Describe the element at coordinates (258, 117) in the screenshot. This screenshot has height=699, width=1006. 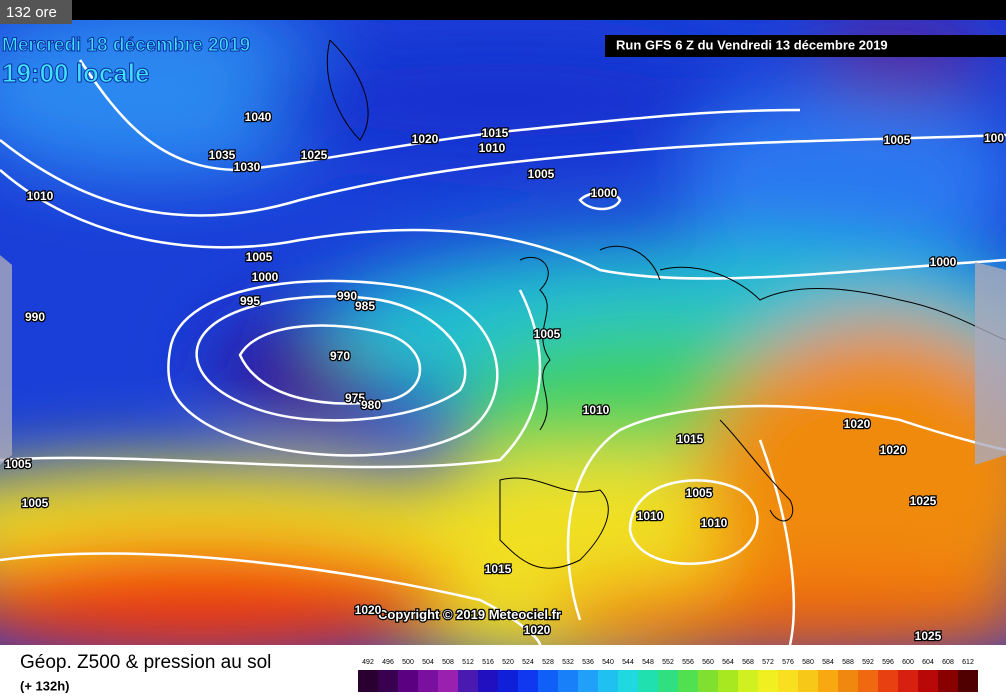
I see `isobar-label: 1040` at that location.